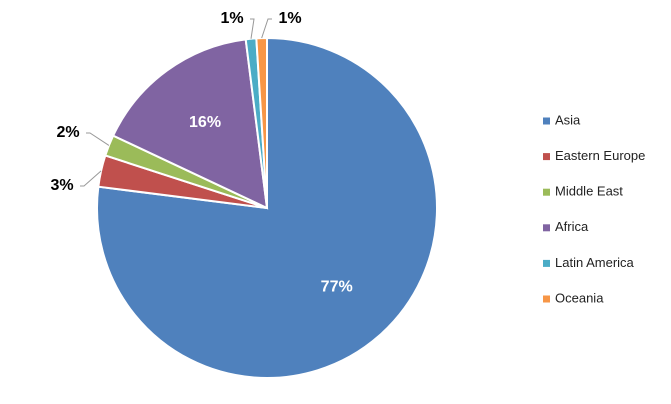  What do you see at coordinates (61, 185) in the screenshot?
I see `data-label: 3%` at bounding box center [61, 185].